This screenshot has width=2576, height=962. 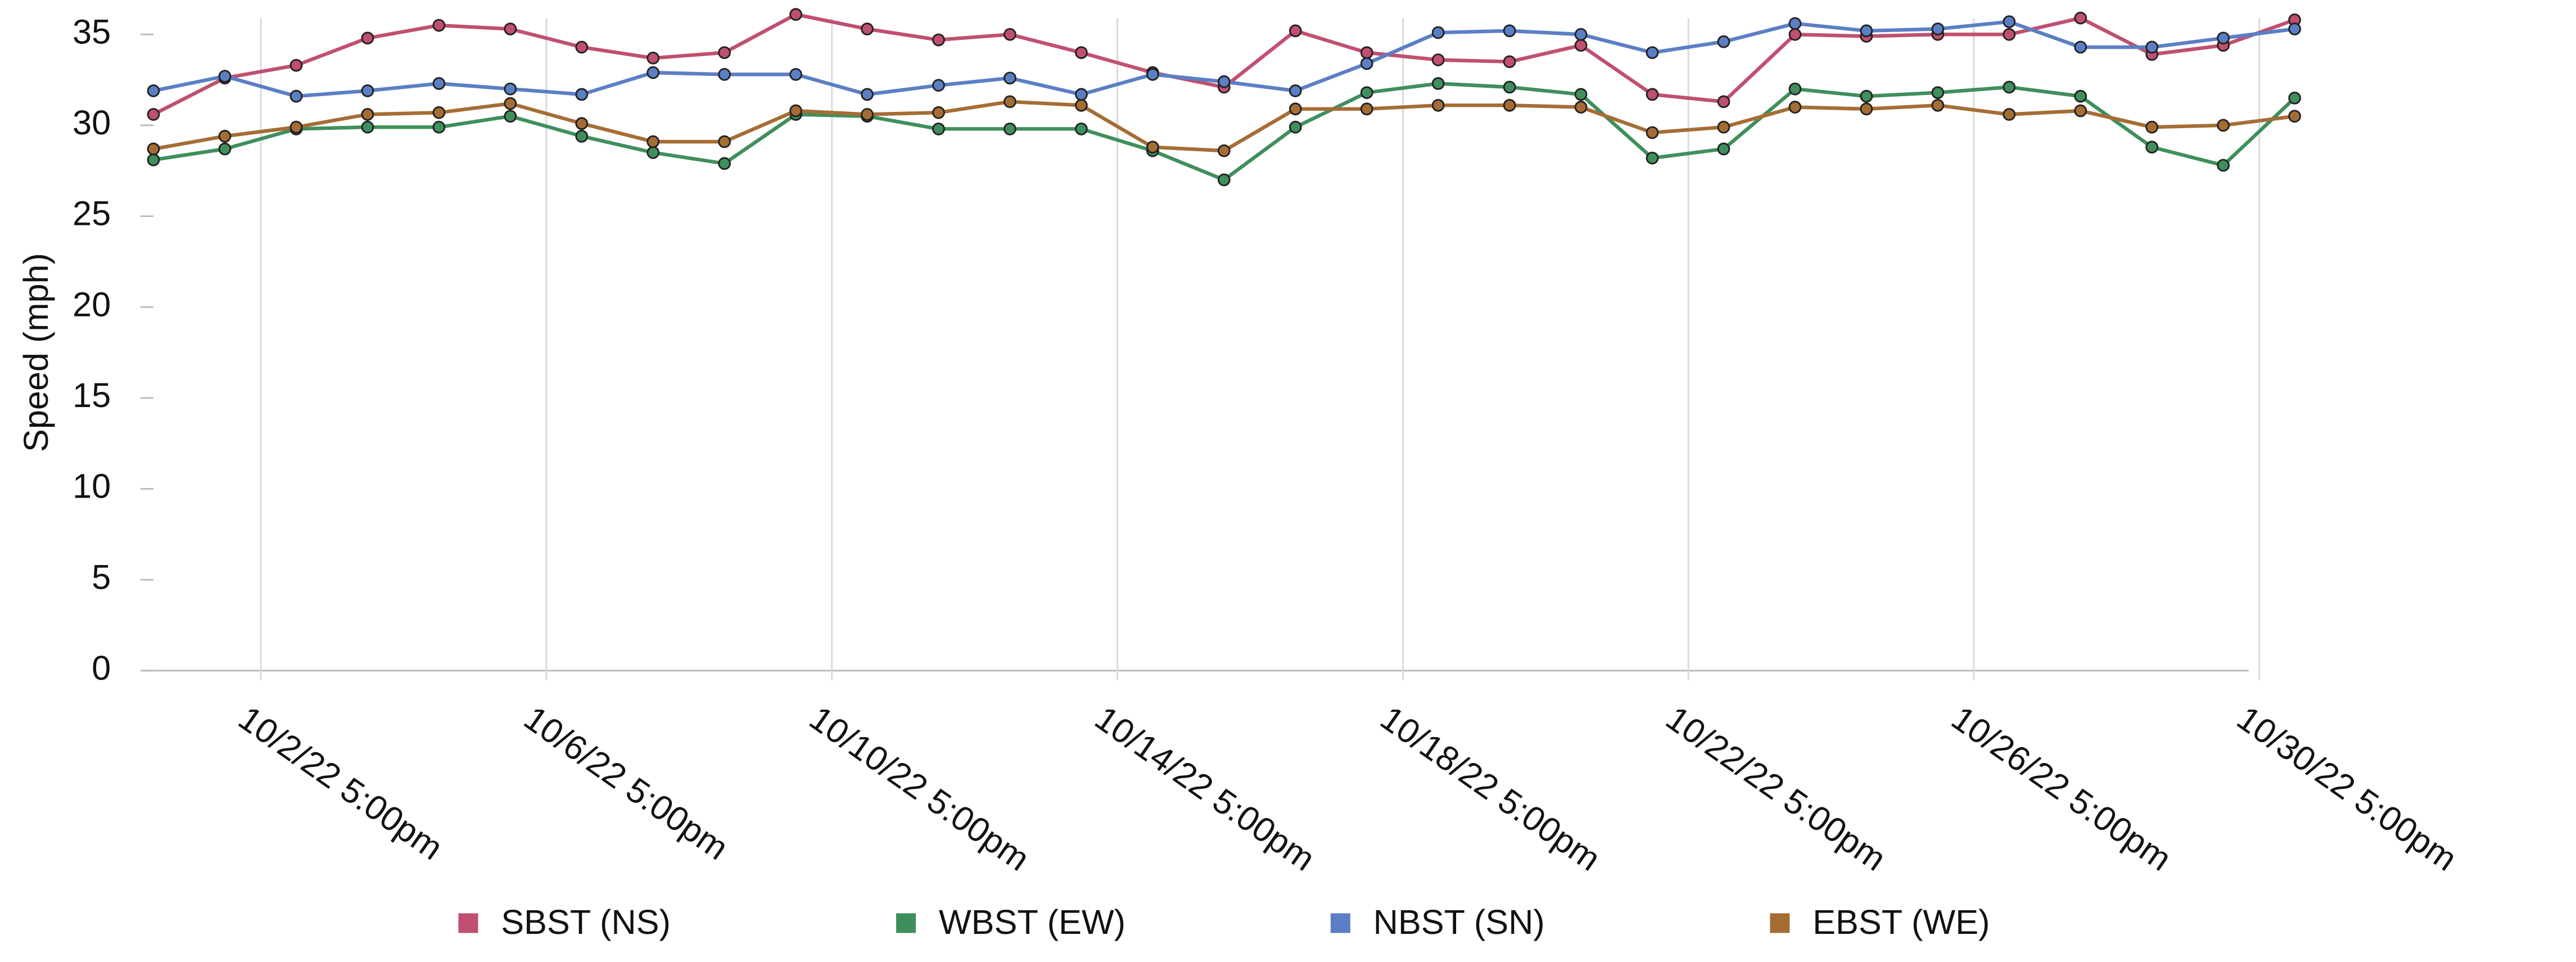 I want to click on y-tick-label: 30, so click(x=92, y=122).